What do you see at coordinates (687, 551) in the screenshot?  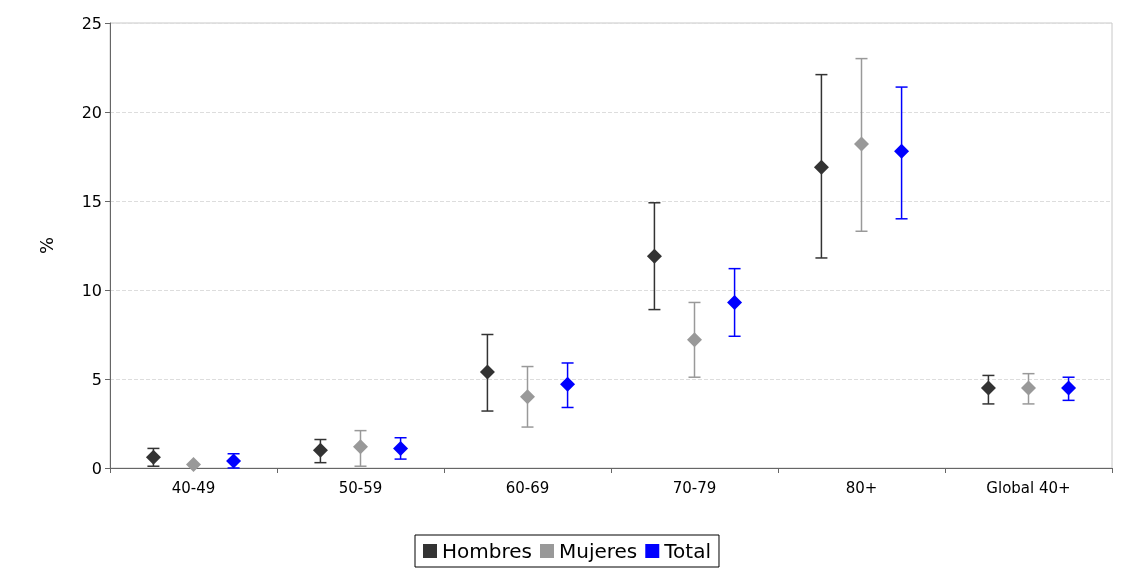 I see `legend-label: Total` at bounding box center [687, 551].